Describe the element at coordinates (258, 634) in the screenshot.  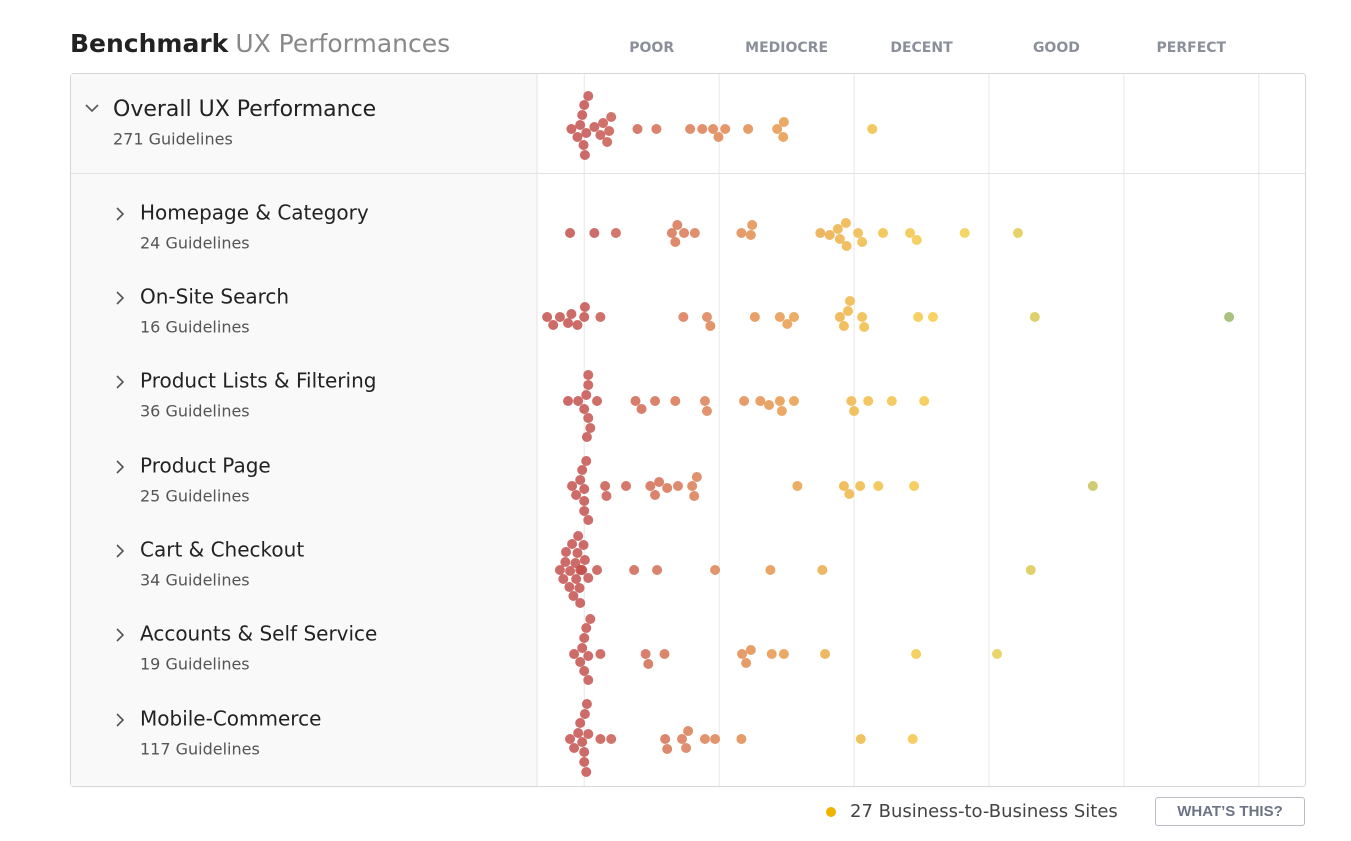
I see `row-title: Accounts & Self Service` at that location.